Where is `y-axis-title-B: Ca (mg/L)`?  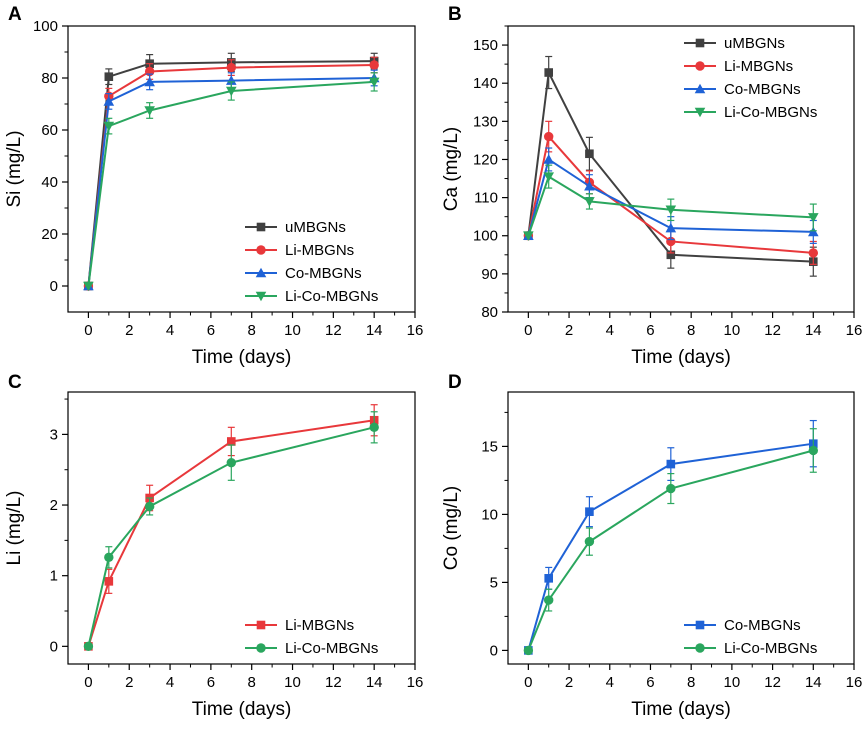
y-axis-title-B: Ca (mg/L) is located at coordinates (451, 169).